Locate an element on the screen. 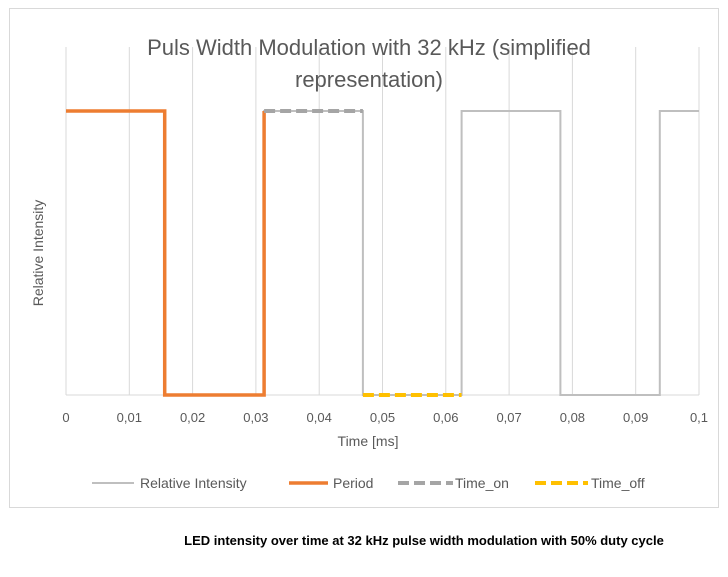 The width and height of the screenshot is (728, 577). chart-title-line-2: representation) is located at coordinates (369, 79).